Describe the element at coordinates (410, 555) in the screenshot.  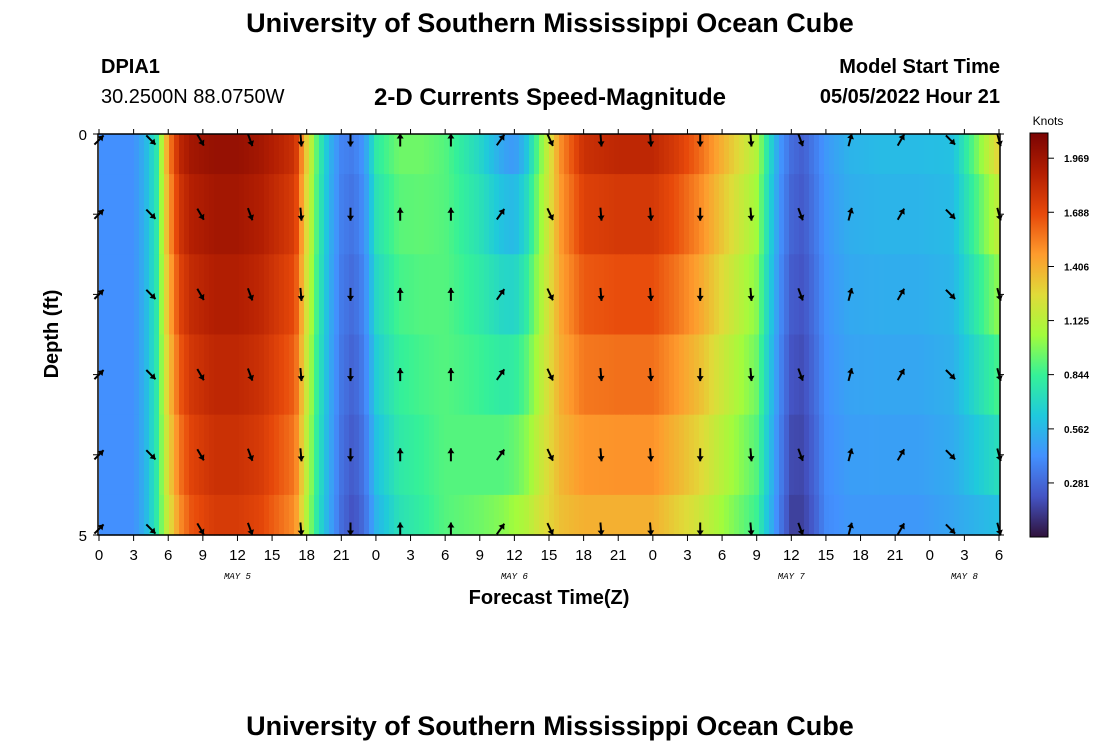
I see `x-tick-label: 3` at that location.